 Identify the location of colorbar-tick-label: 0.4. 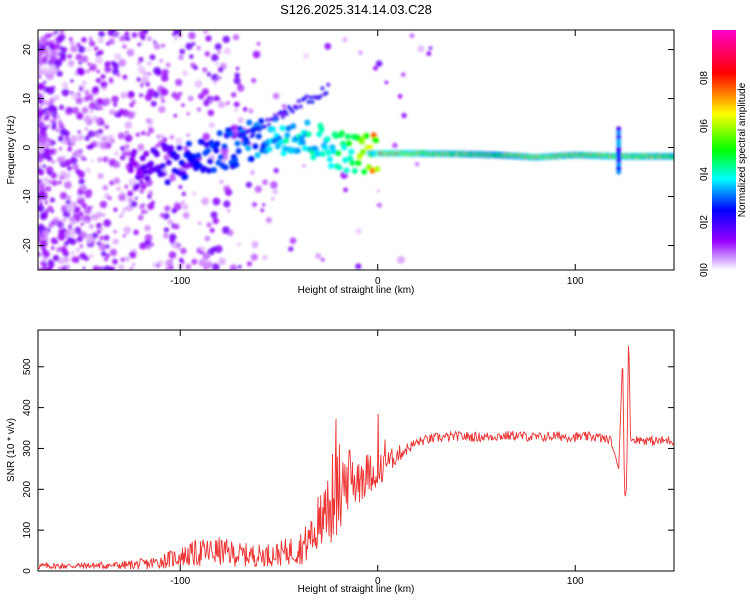
(704, 174).